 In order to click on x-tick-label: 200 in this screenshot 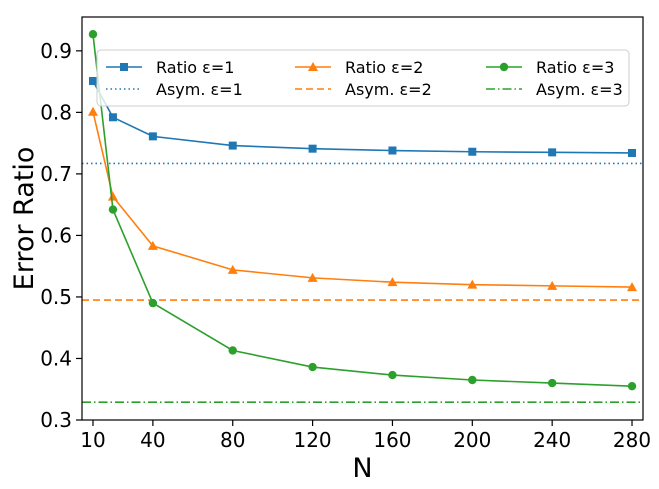, I will do `click(472, 440)`.